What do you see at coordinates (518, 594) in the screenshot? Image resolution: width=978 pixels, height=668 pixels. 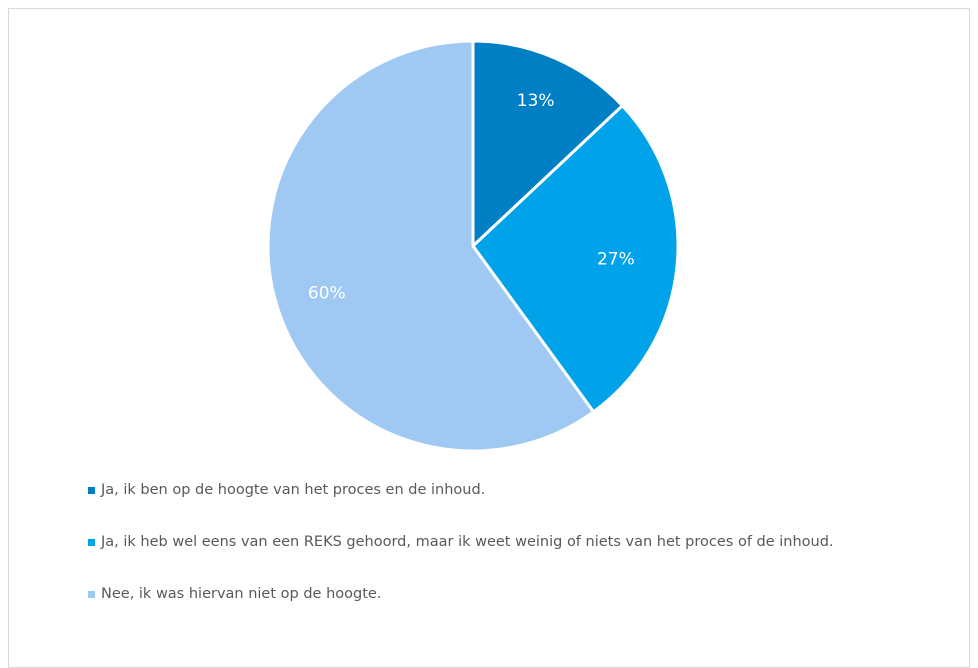 I see `legend-item-3: Nee, ik was hiervan niet op de hoogte.` at bounding box center [518, 594].